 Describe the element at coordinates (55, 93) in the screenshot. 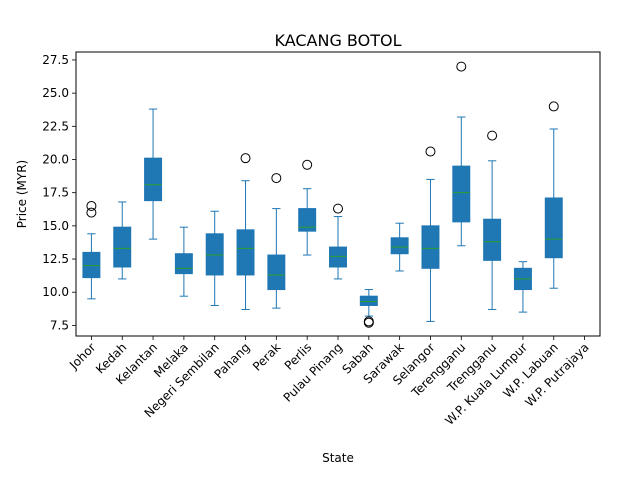

I see `y-tick-label: 25.0` at that location.